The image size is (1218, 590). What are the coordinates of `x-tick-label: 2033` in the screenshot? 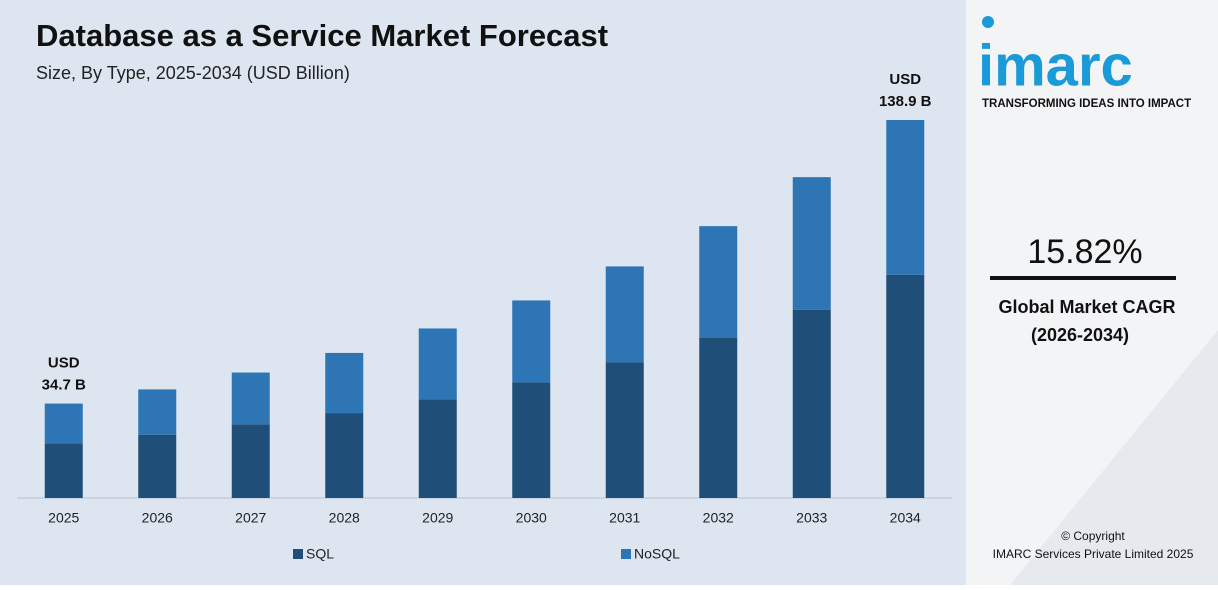 It's located at (811, 518).